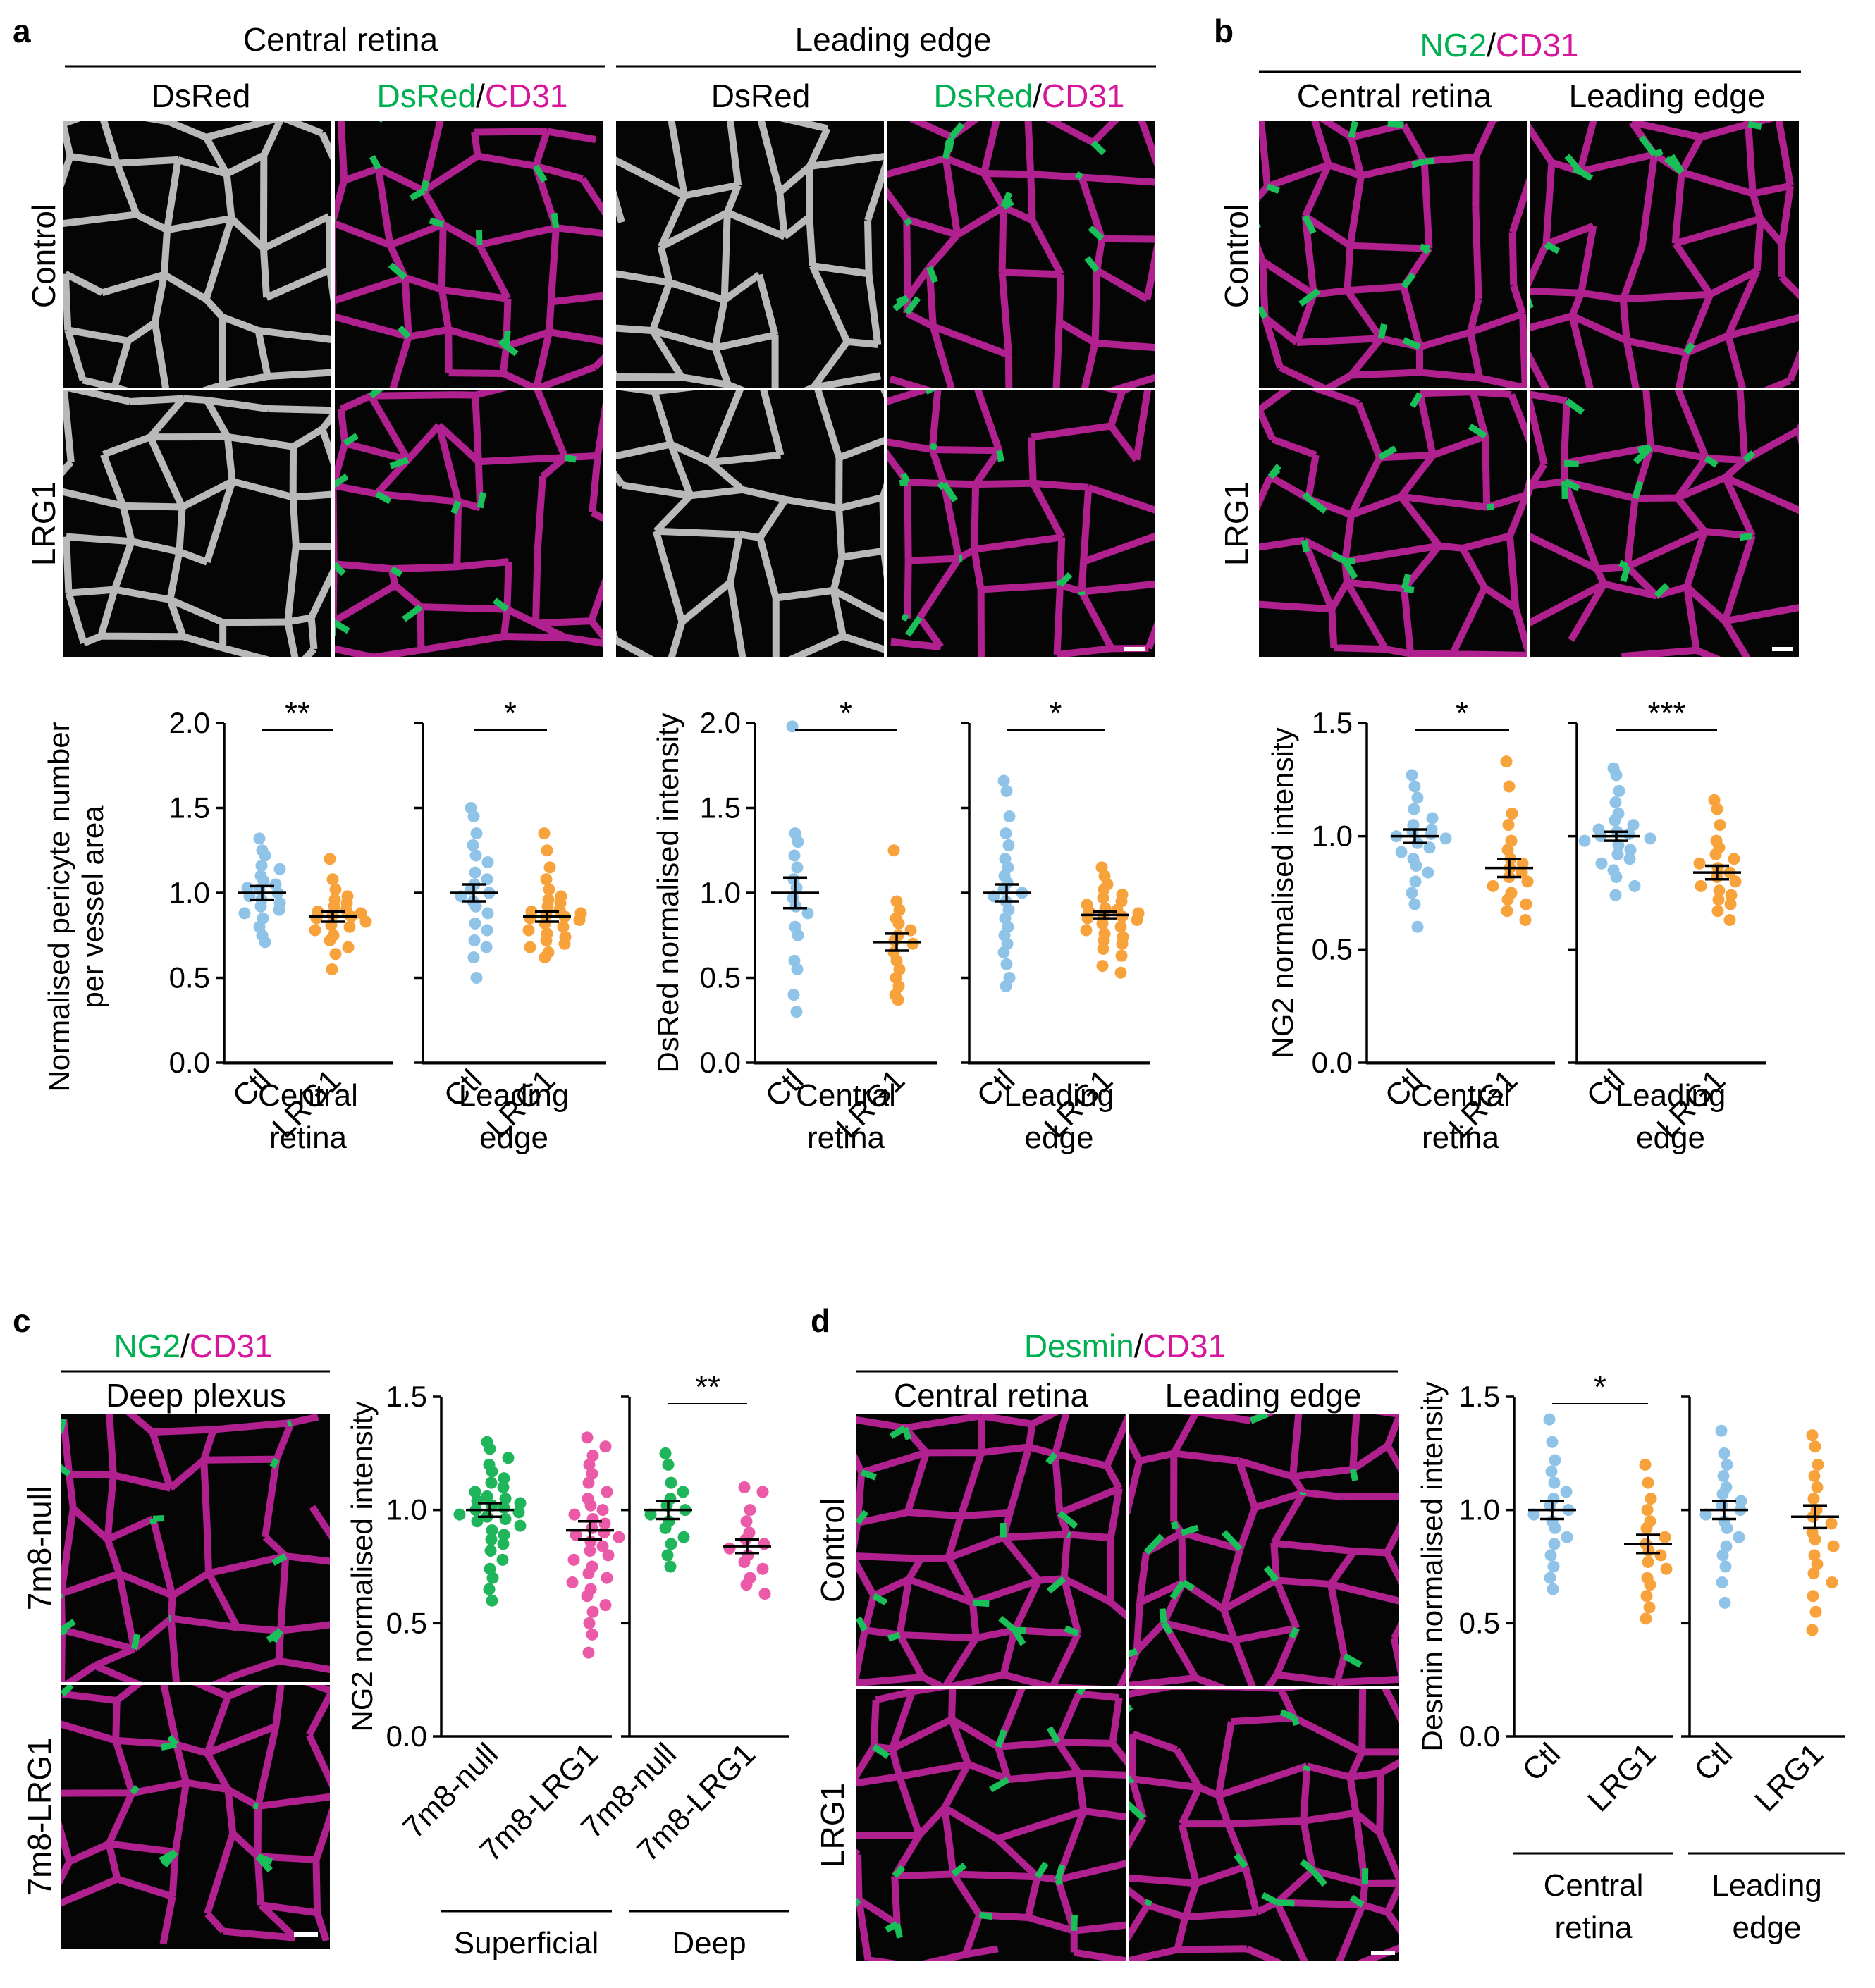  Describe the element at coordinates (1393, 254) in the screenshot. I see `panel-b-image-r0-c0-bg` at that location.